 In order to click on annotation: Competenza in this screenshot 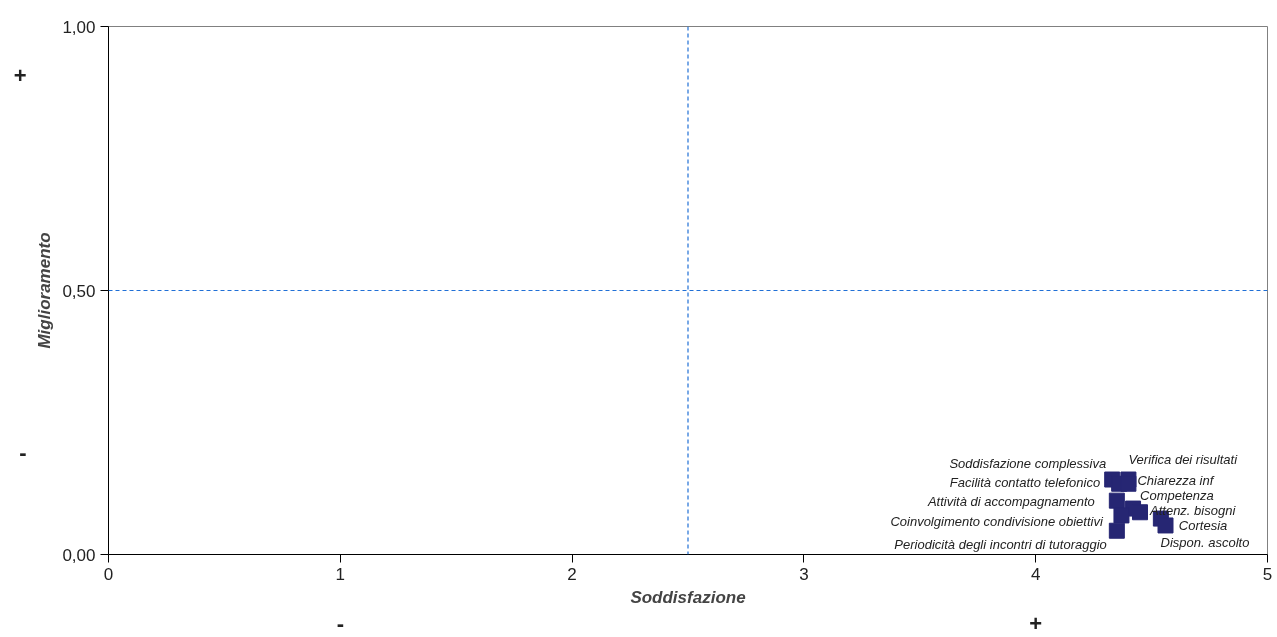, I will do `click(1177, 496)`.